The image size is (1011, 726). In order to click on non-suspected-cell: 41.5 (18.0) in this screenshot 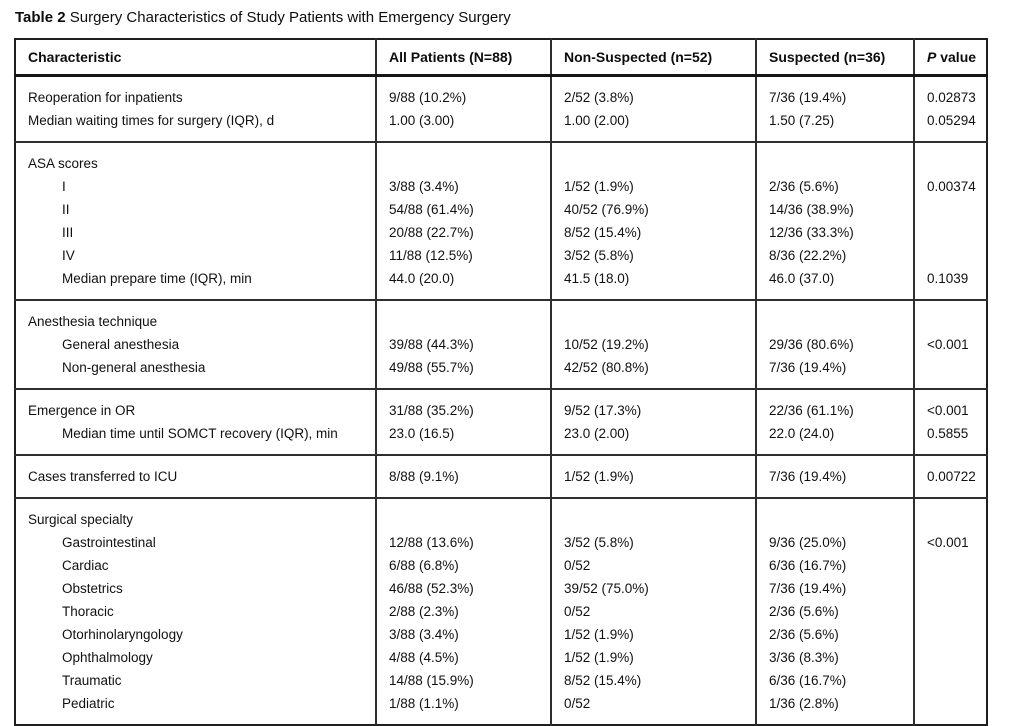, I will do `click(653, 283)`.